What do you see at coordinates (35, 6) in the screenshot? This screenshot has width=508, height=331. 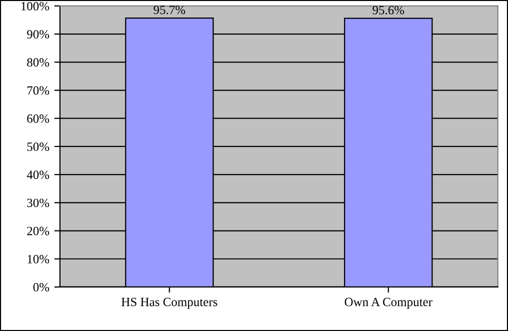 I see `y-tick-label: 100%` at bounding box center [35, 6].